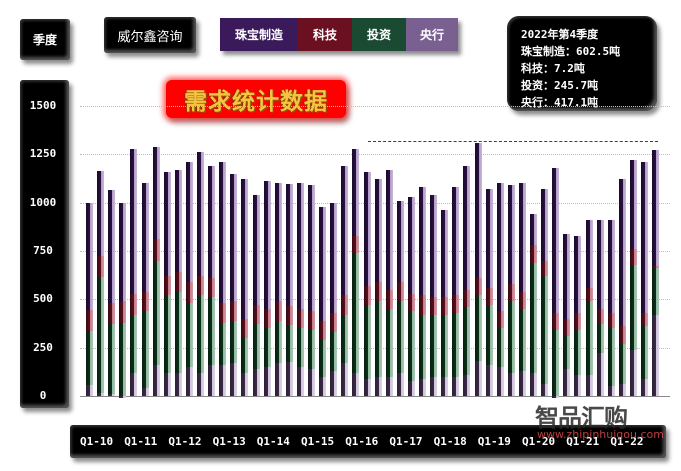  What do you see at coordinates (325, 34) in the screenshot?
I see `legend-item-tech: 科技` at bounding box center [325, 34].